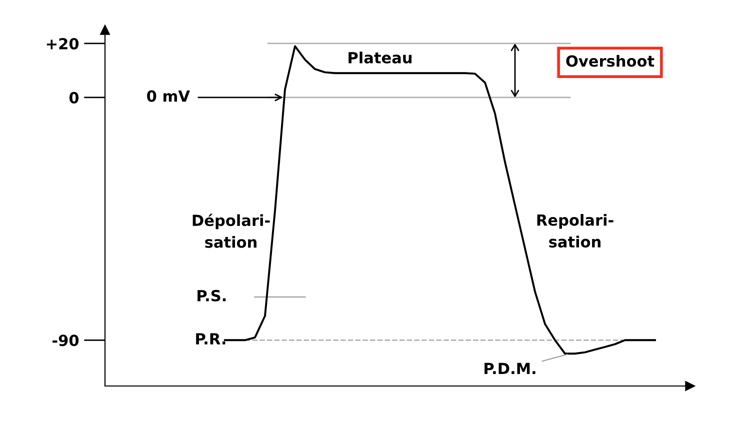 This screenshot has height=426, width=735. Describe the element at coordinates (74, 98) in the screenshot. I see `y-tick-label: 0` at that location.